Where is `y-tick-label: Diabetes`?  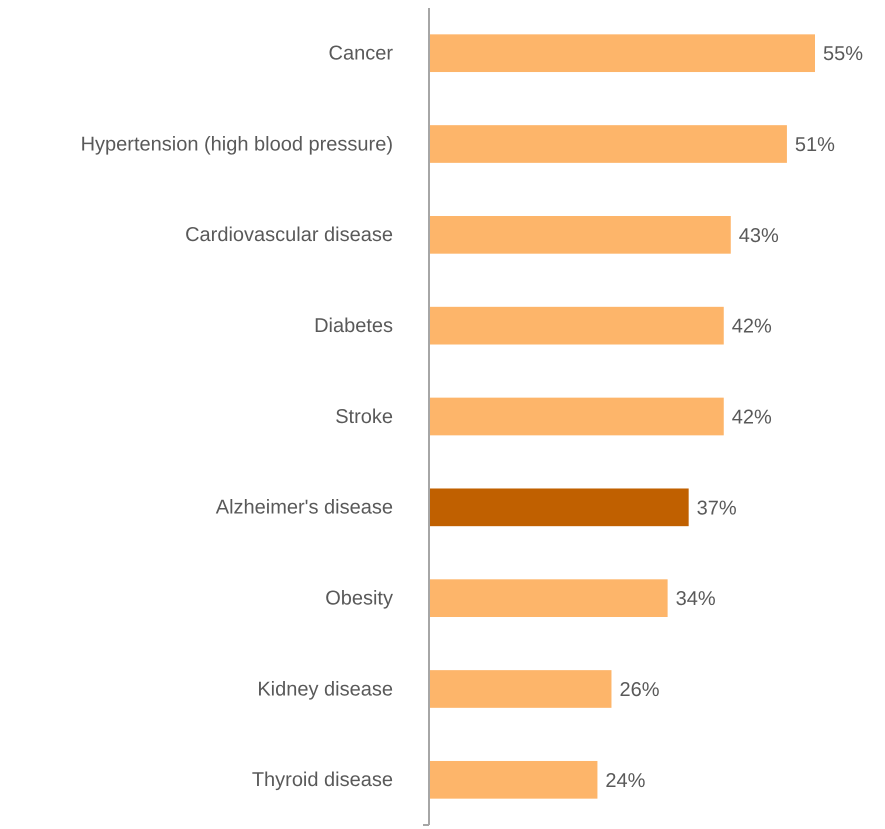
y-tick-label: Diabetes is located at coordinates (353, 326).